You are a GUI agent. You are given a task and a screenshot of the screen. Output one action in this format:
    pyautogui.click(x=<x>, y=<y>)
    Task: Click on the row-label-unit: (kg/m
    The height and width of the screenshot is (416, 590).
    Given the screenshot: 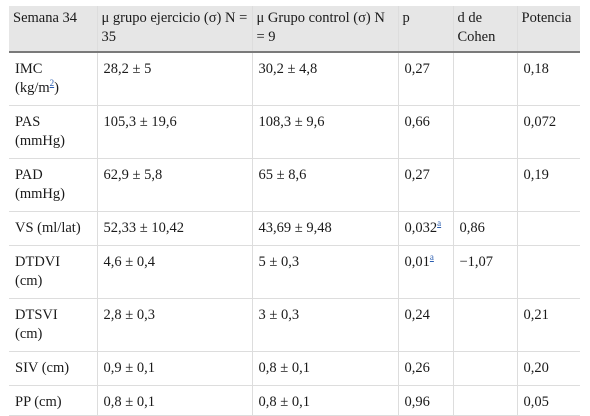 What is the action you would take?
    pyautogui.click(x=32, y=88)
    